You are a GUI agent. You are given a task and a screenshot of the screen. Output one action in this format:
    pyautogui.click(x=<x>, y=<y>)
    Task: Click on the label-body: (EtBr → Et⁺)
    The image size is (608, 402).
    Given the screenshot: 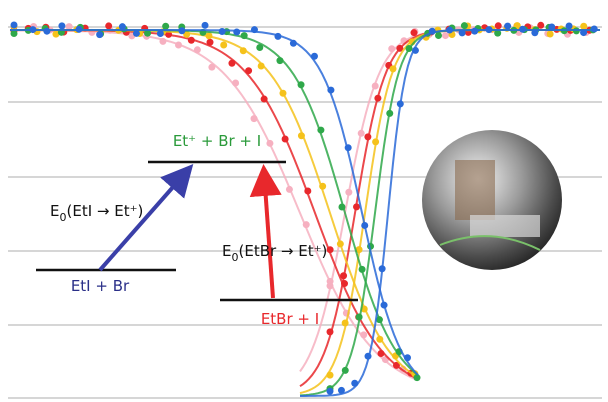 What is the action you would take?
    pyautogui.click(x=282, y=251)
    